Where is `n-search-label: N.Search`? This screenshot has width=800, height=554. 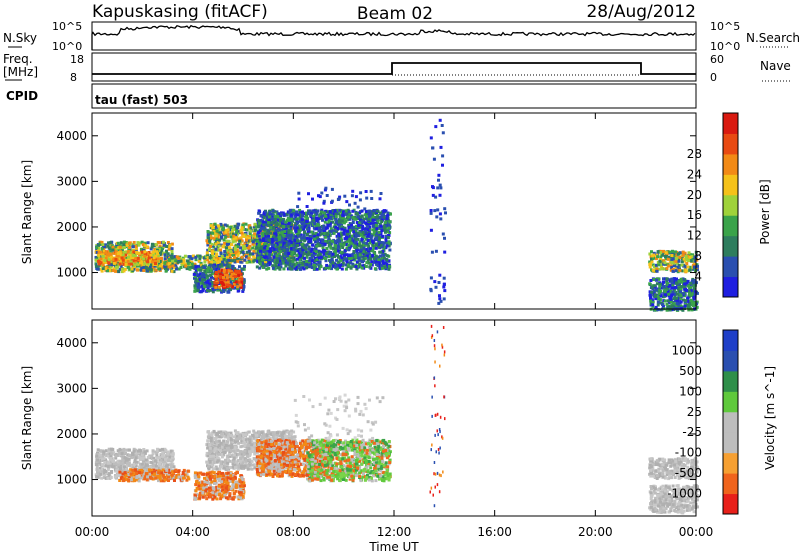
n-search-label: N.Search is located at coordinates (773, 38).